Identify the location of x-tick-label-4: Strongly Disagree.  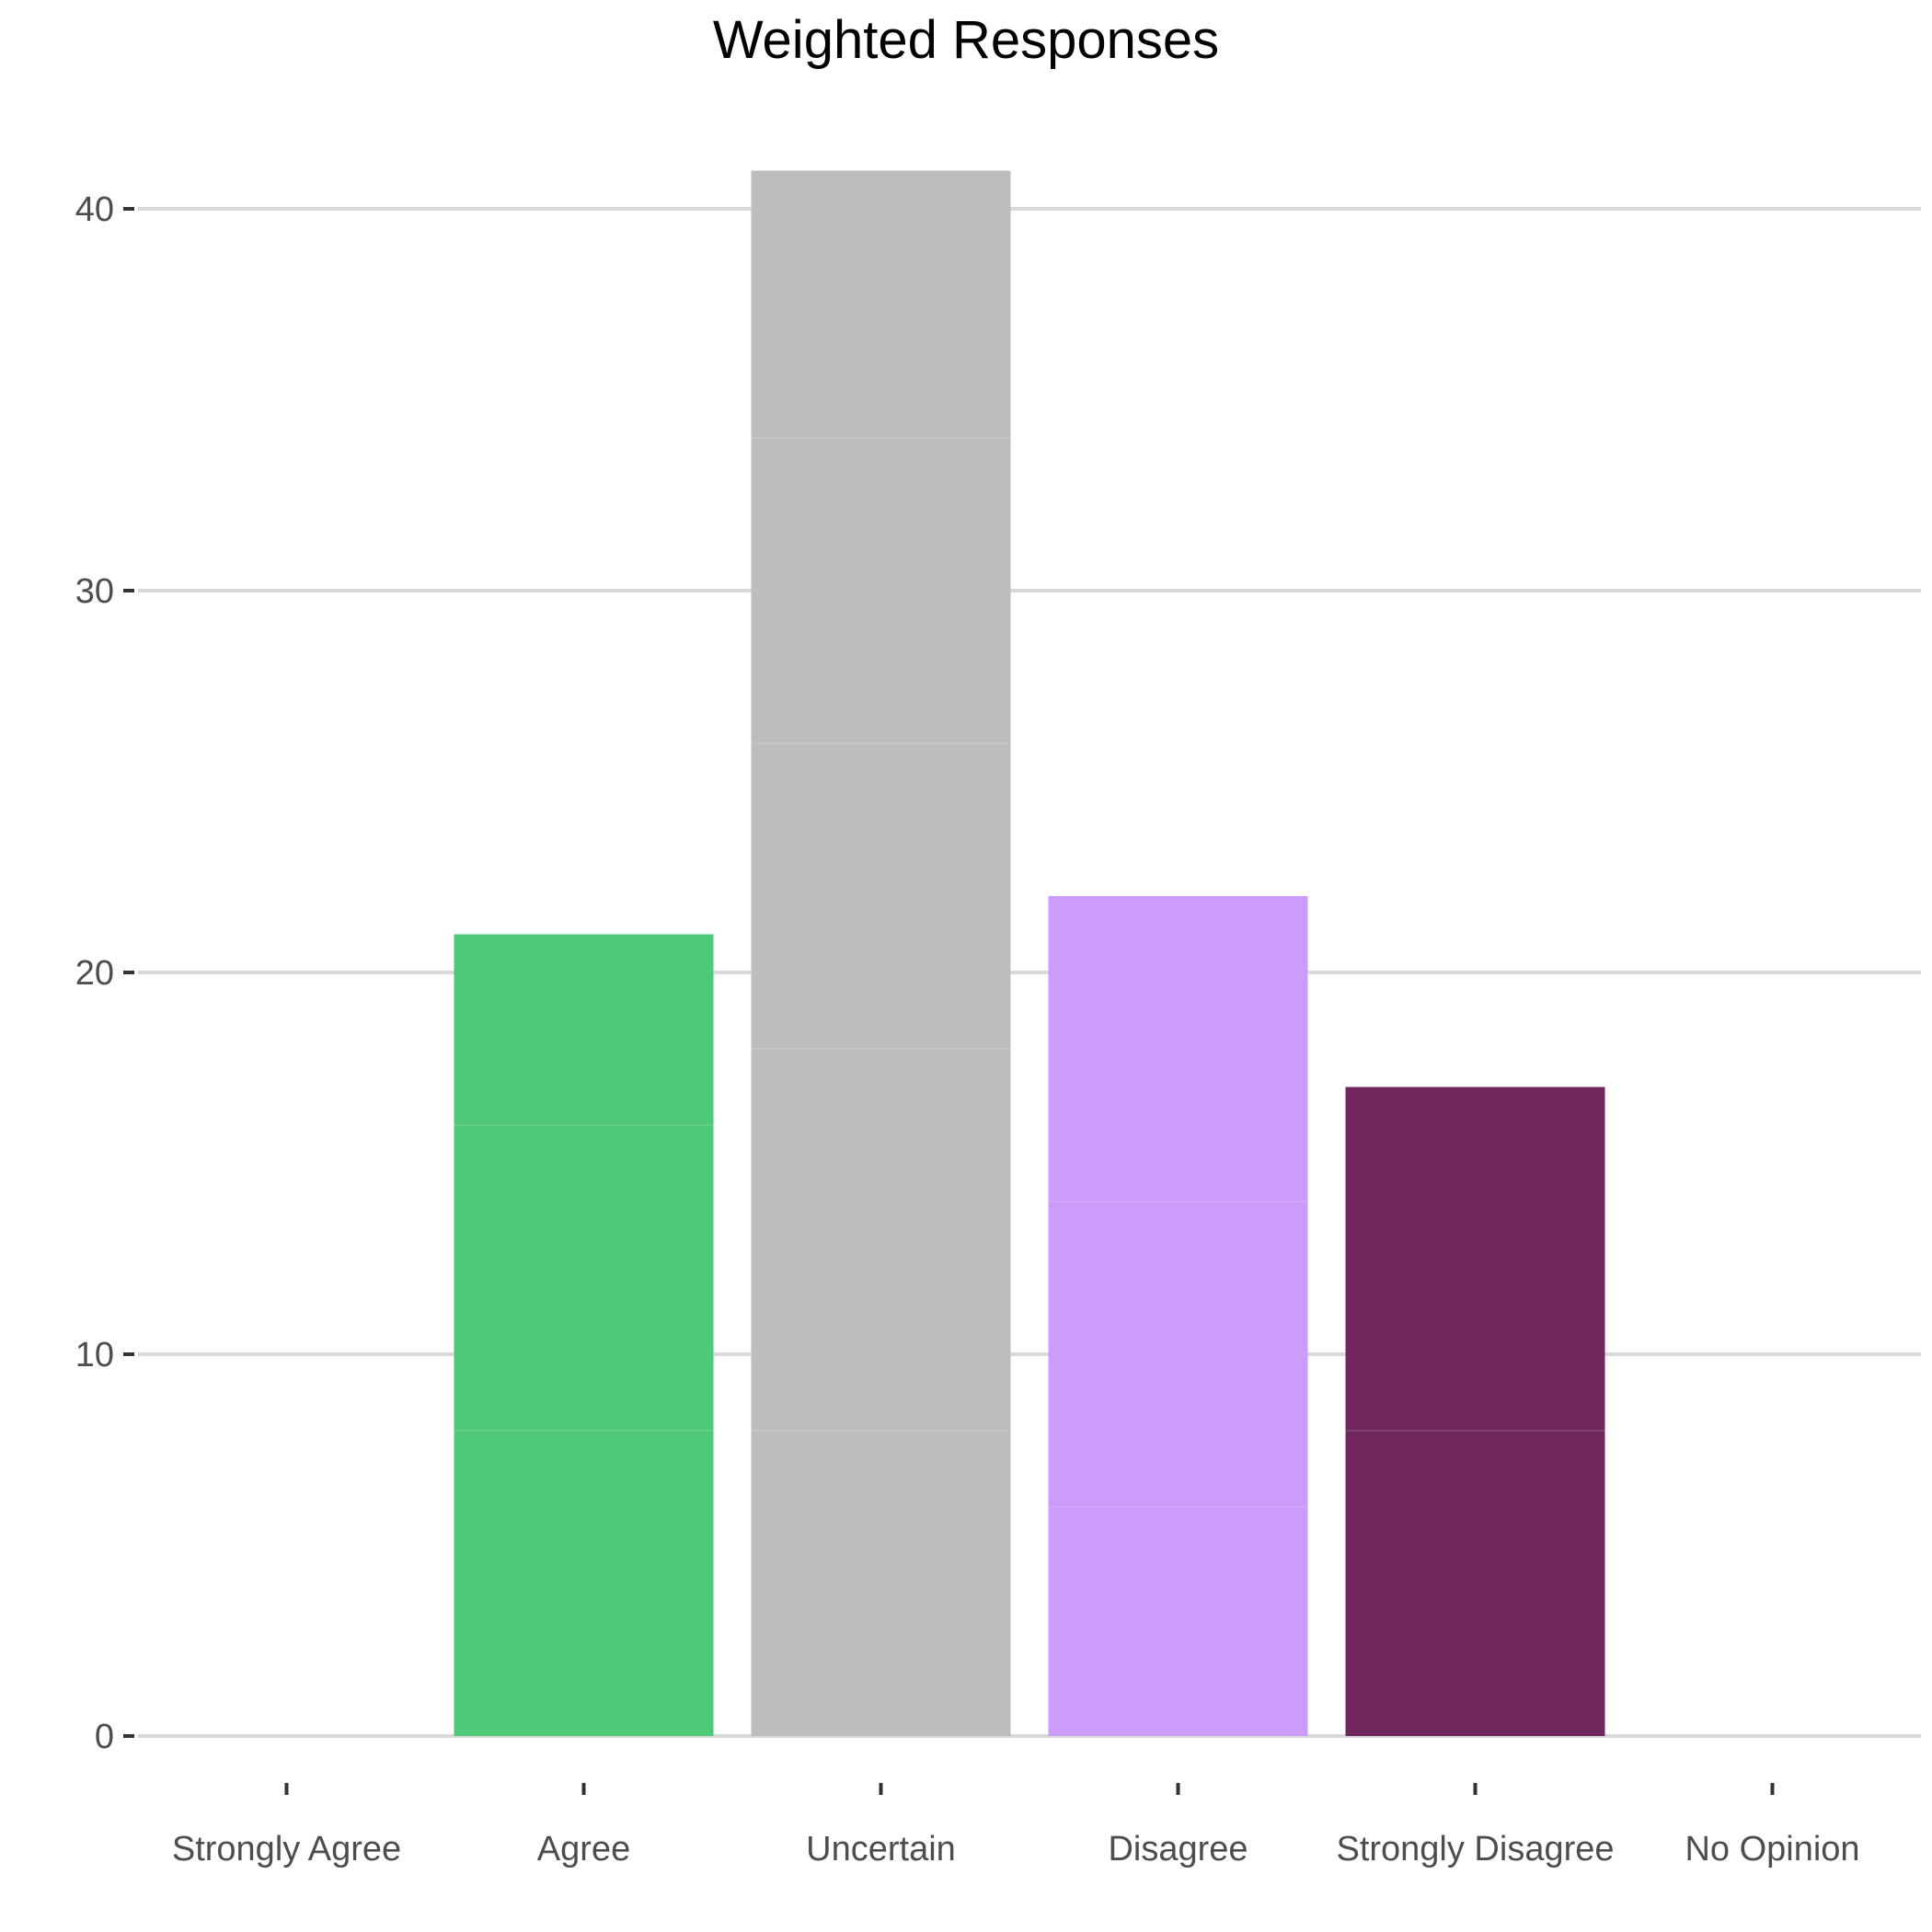
(1475, 1849).